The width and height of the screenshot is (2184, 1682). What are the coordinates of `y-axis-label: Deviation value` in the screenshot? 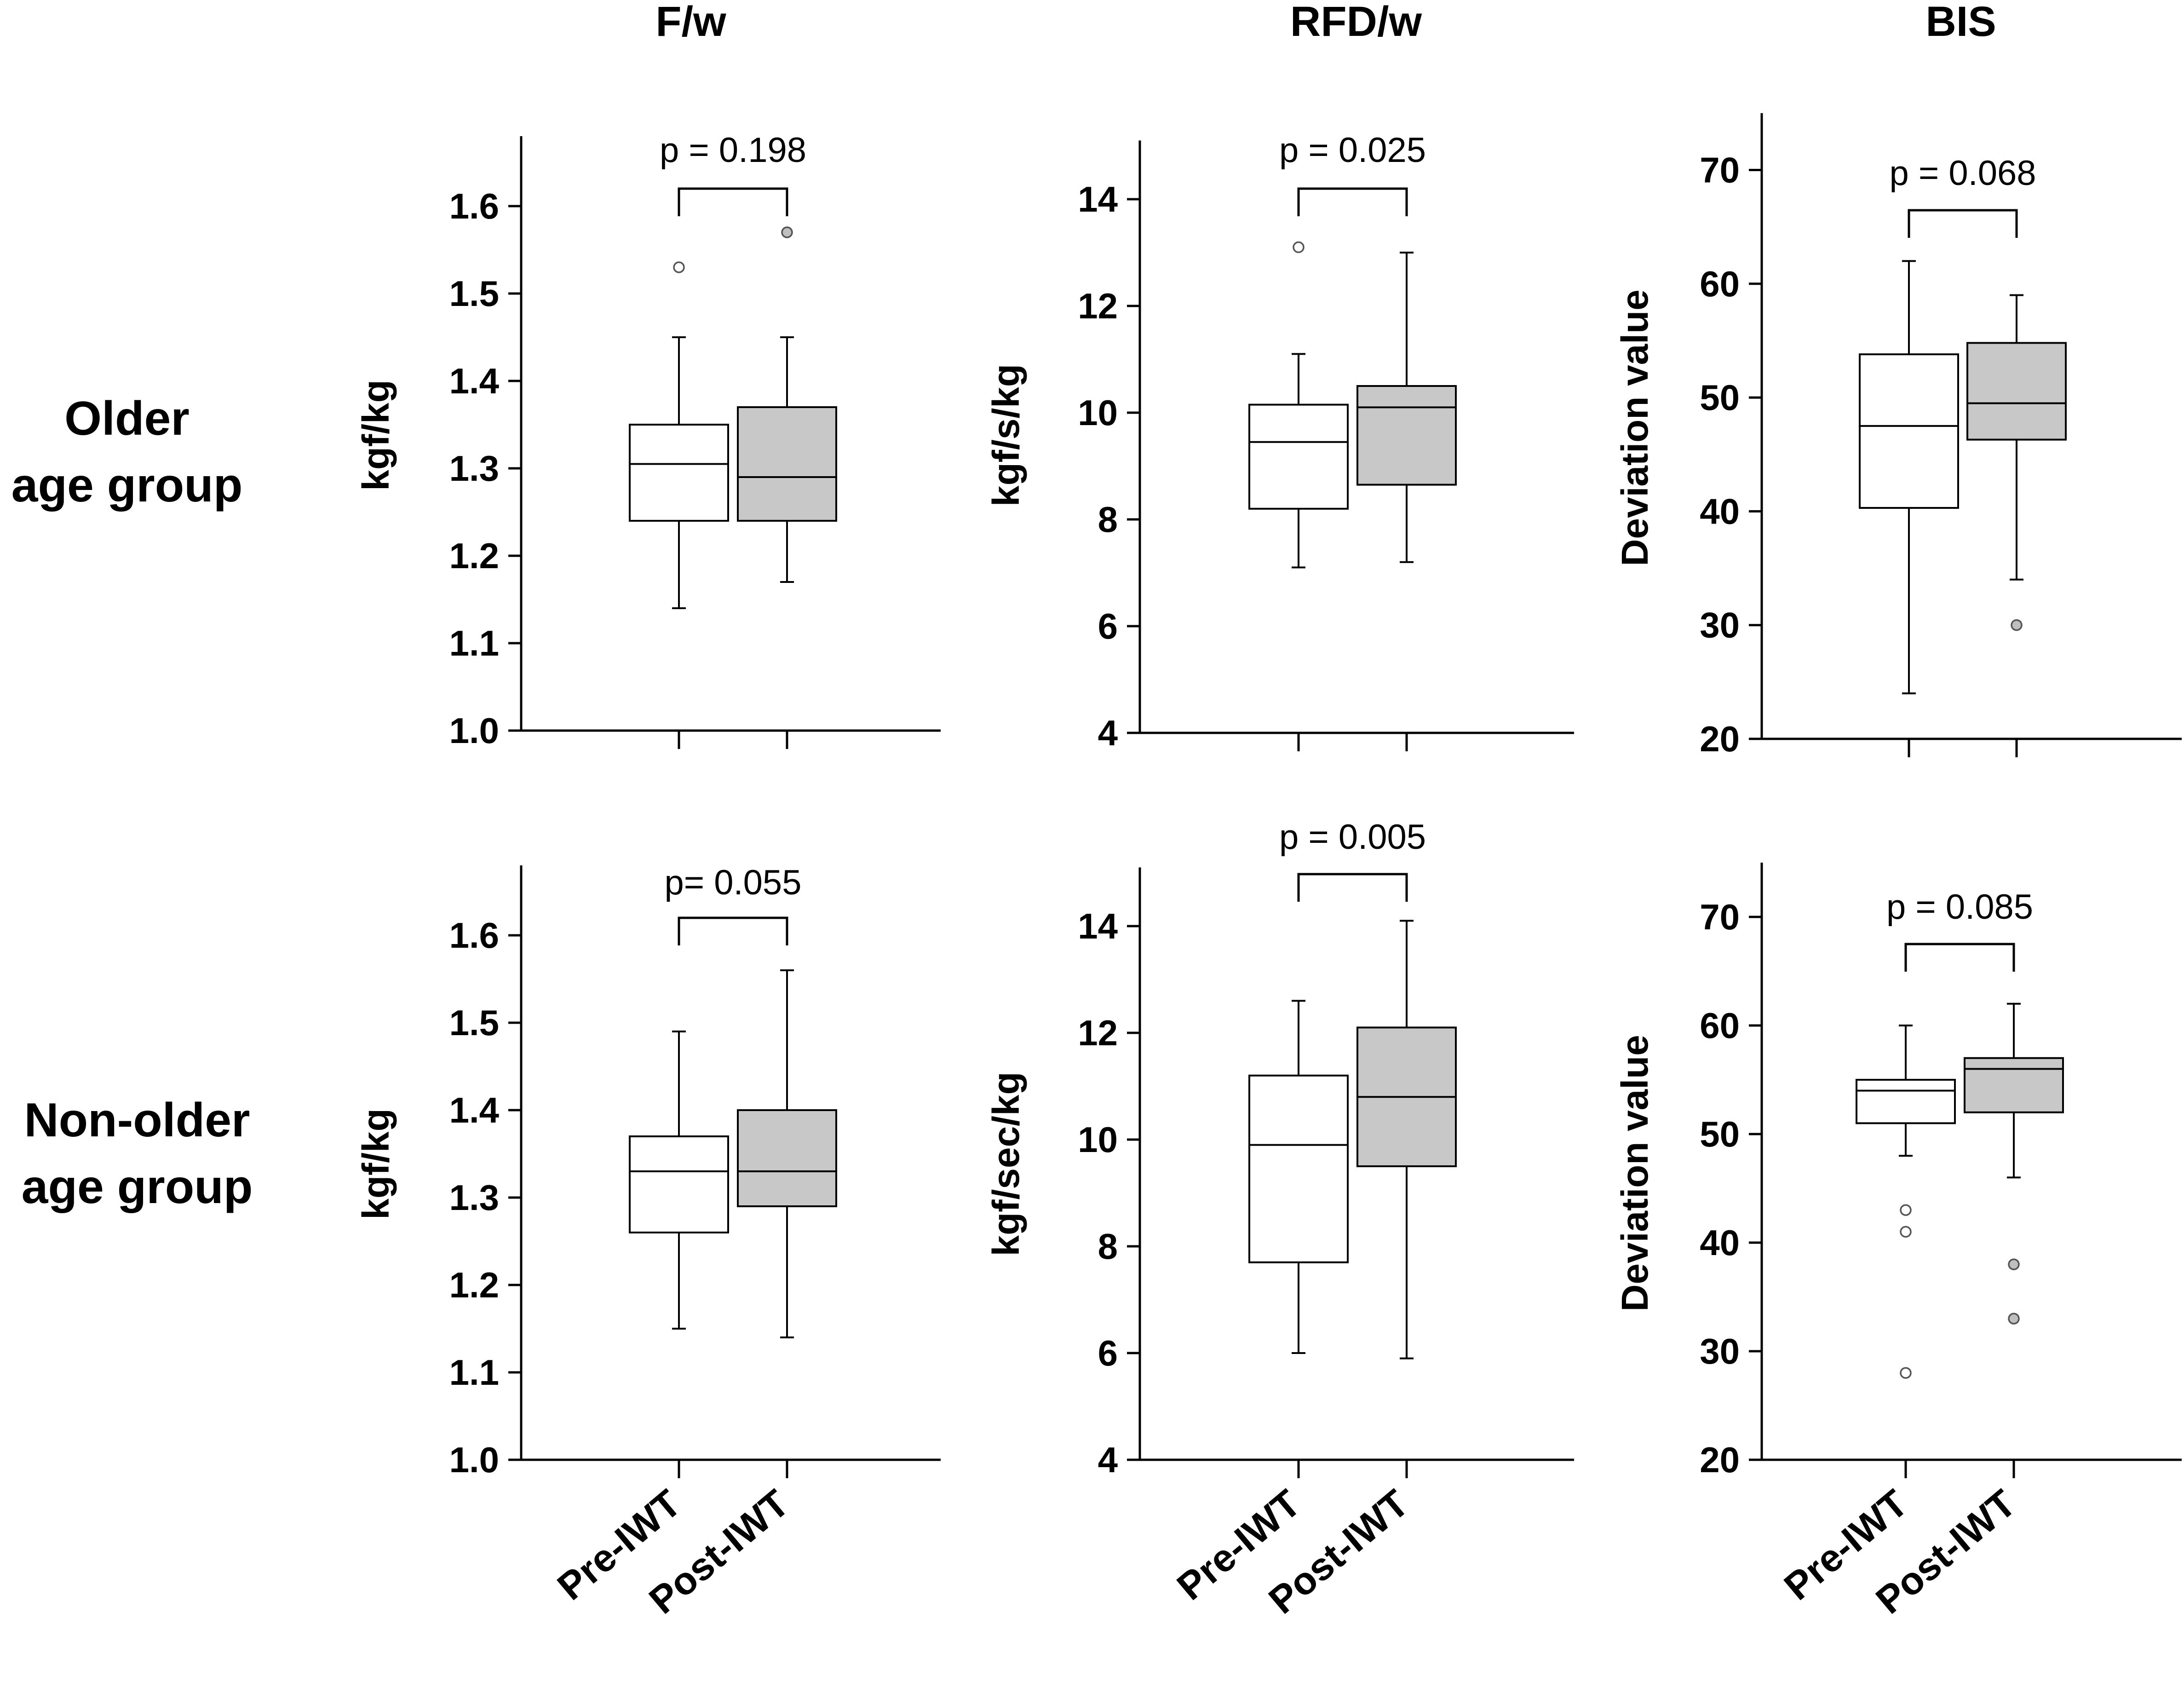 It's located at (1635, 427).